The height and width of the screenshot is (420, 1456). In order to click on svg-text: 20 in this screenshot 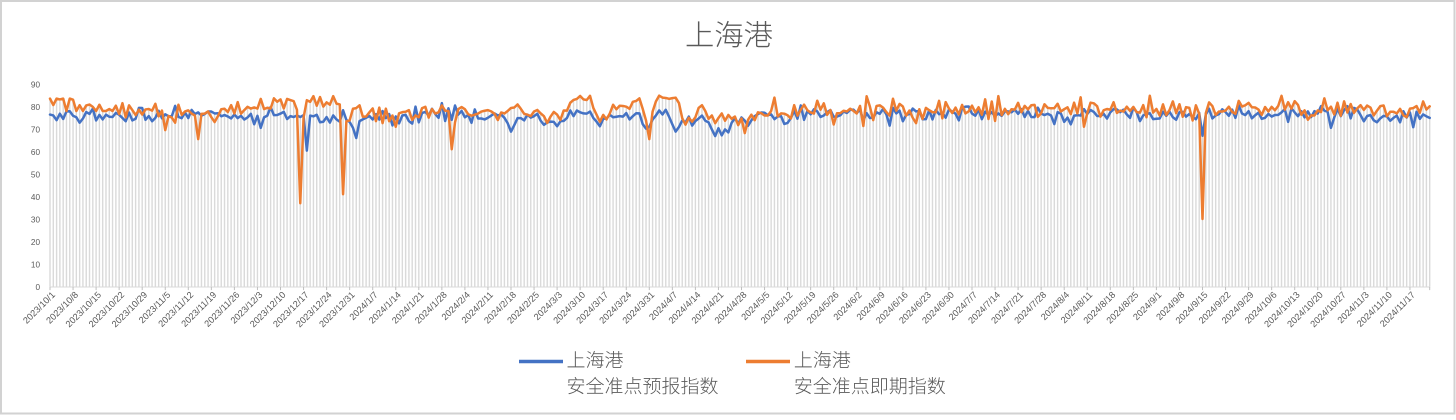, I will do `click(36, 242)`.